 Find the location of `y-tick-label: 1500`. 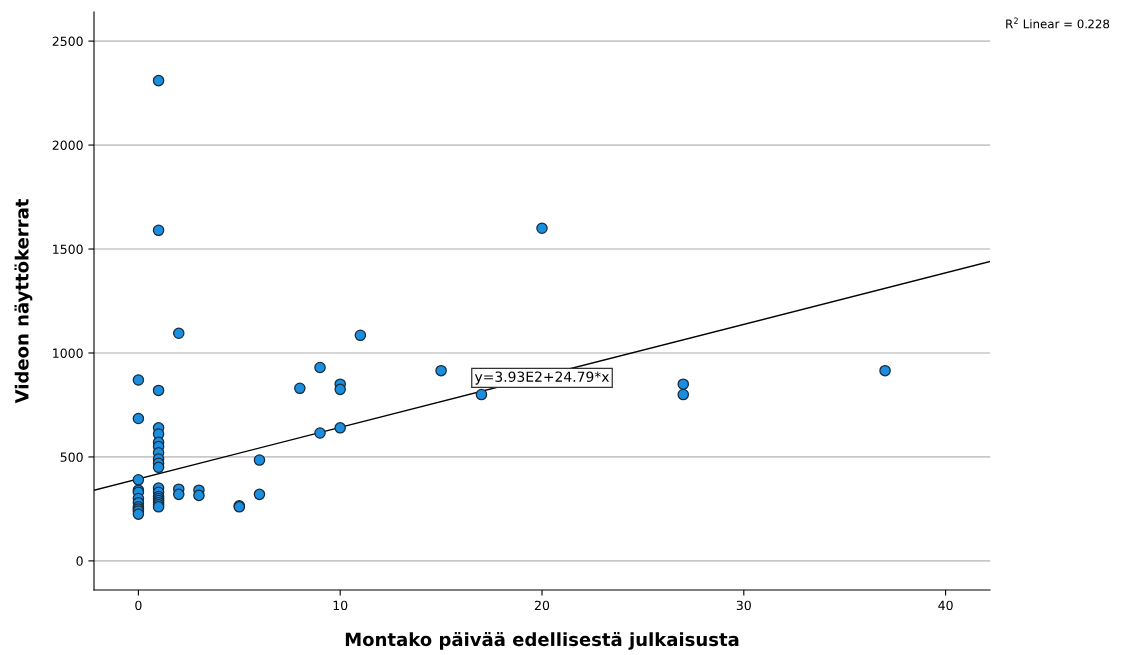

y-tick-label: 1500 is located at coordinates (68, 249).